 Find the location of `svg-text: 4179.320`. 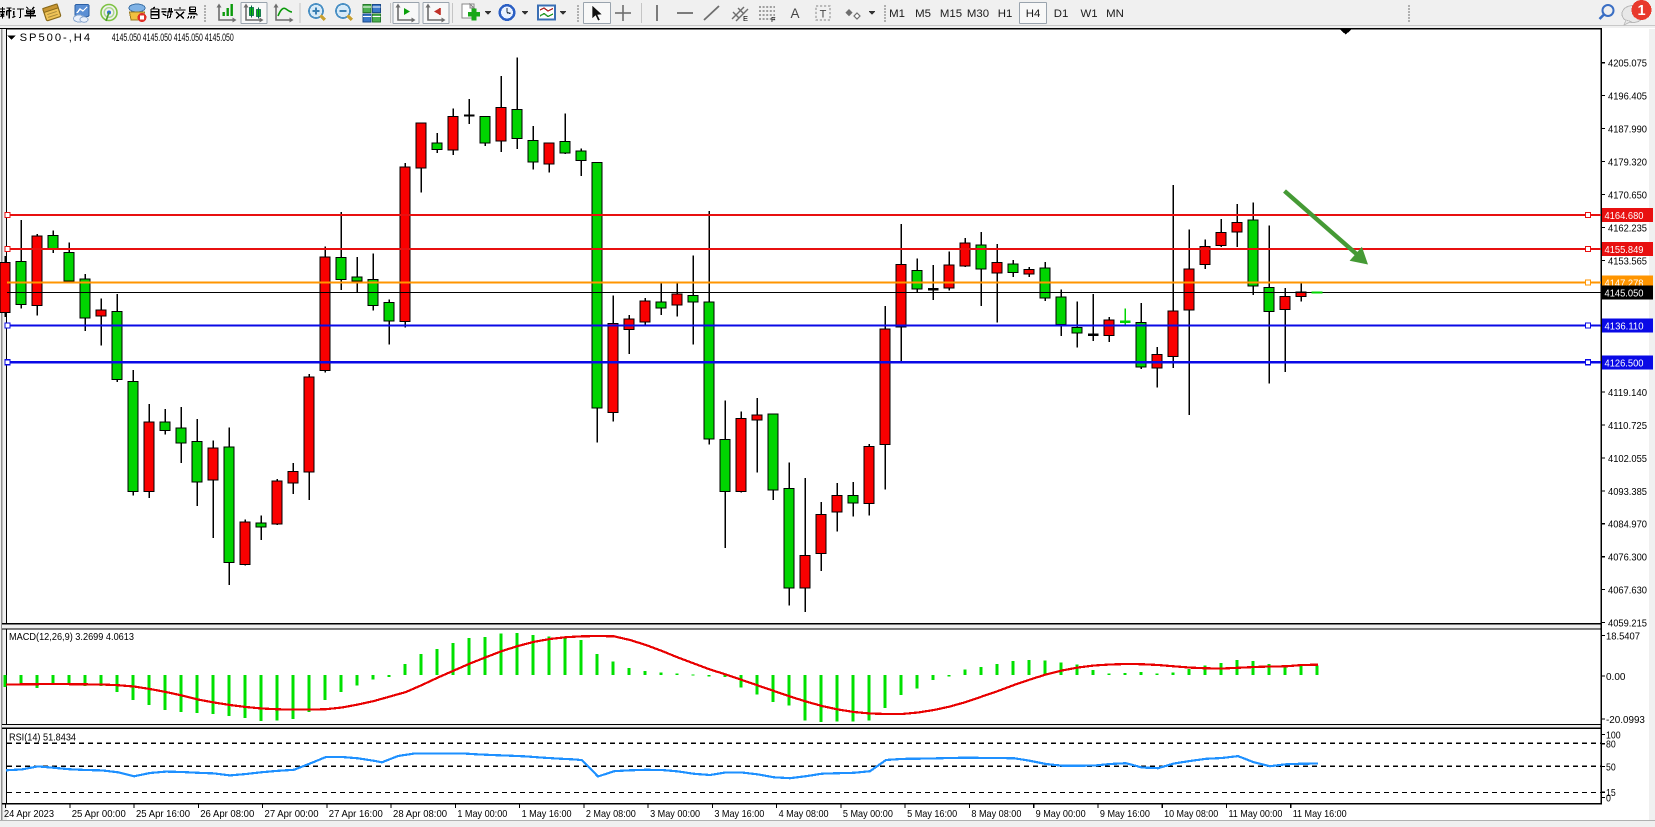

svg-text: 4179.320 is located at coordinates (1627, 162).